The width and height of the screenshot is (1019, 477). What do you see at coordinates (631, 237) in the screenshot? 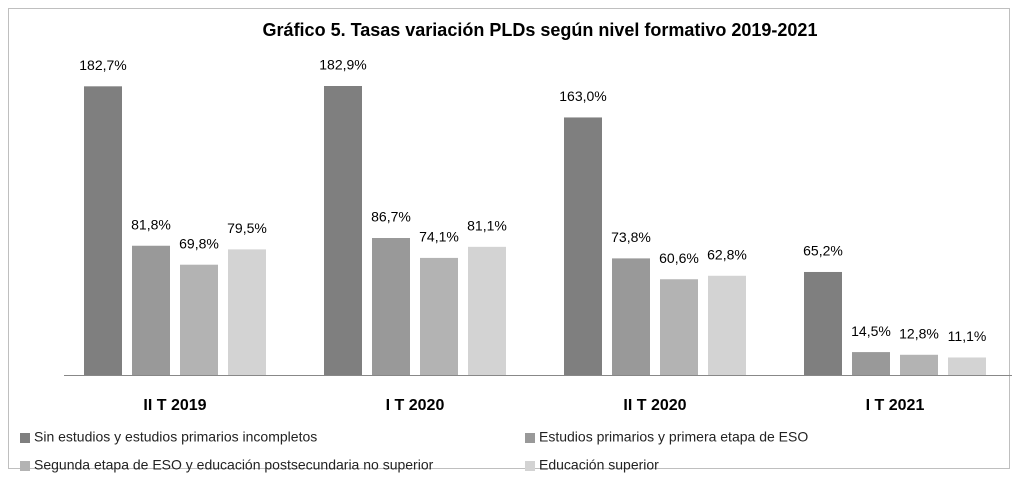
I see `data-label: 73,8%` at bounding box center [631, 237].